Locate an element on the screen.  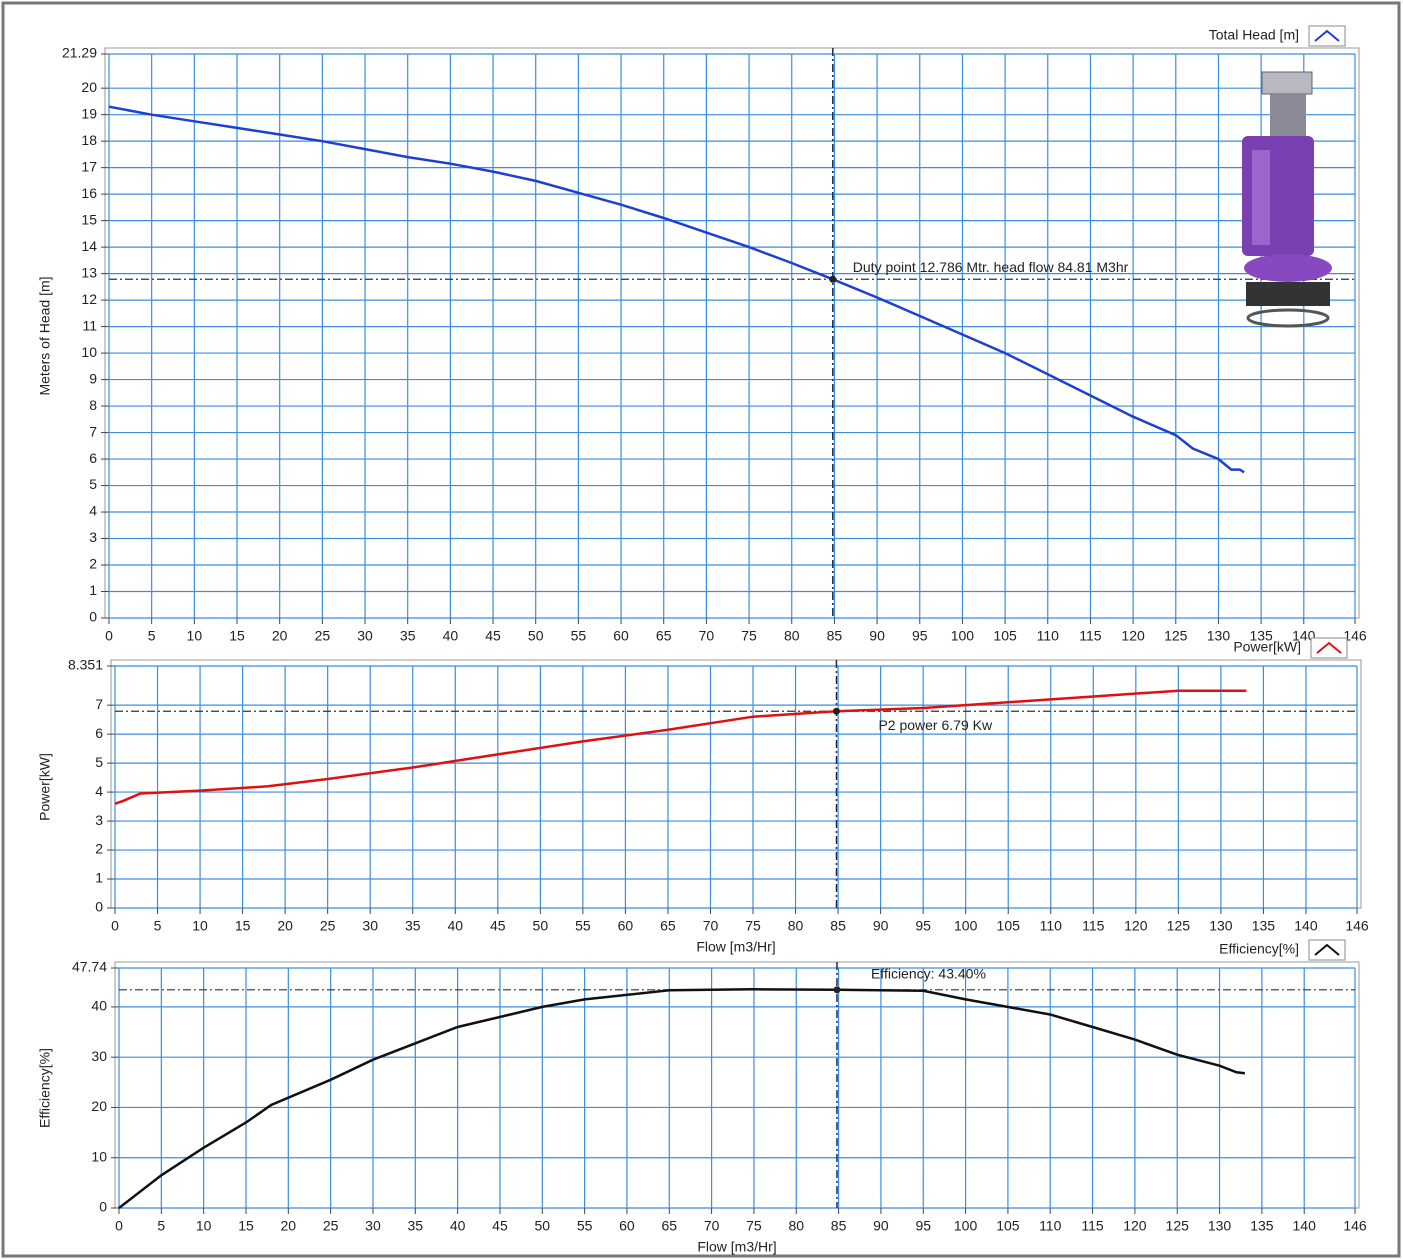
y-axis-label: Power[kW] is located at coordinates (45, 787).